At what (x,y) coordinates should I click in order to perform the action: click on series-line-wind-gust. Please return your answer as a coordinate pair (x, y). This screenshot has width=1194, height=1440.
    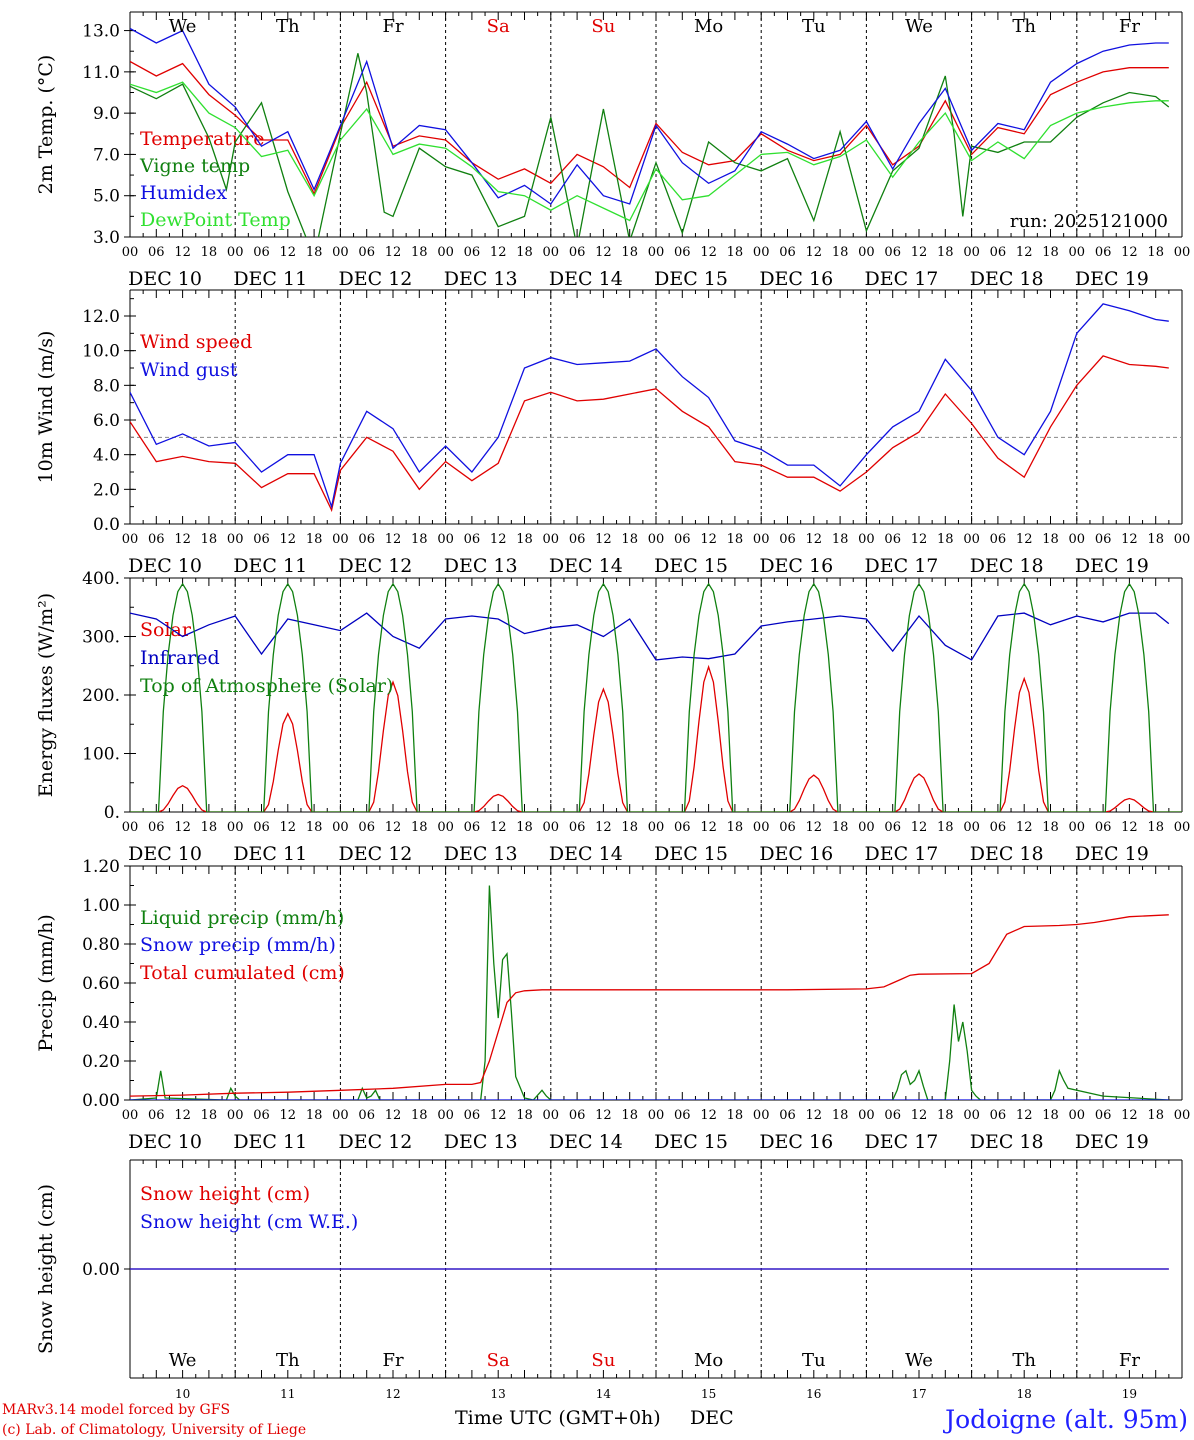
    Looking at the image, I should click on (649, 406).